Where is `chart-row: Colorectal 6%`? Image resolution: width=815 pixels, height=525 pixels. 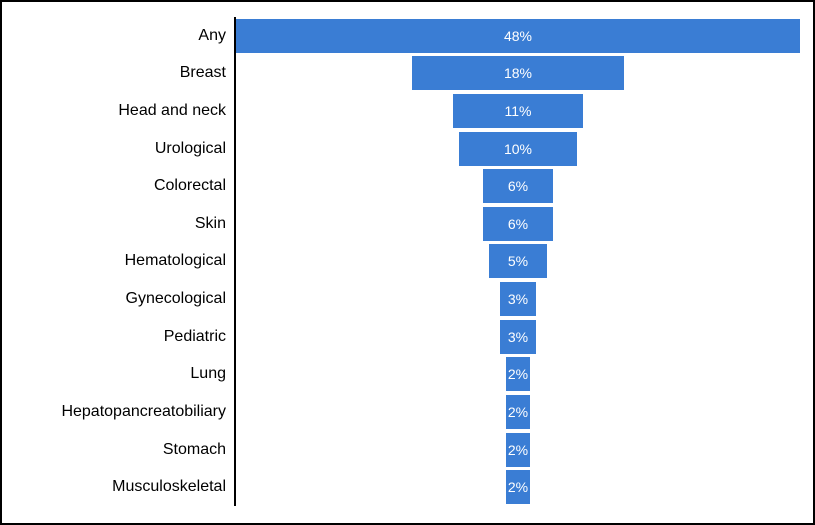 chart-row: Colorectal 6% is located at coordinates (407, 186).